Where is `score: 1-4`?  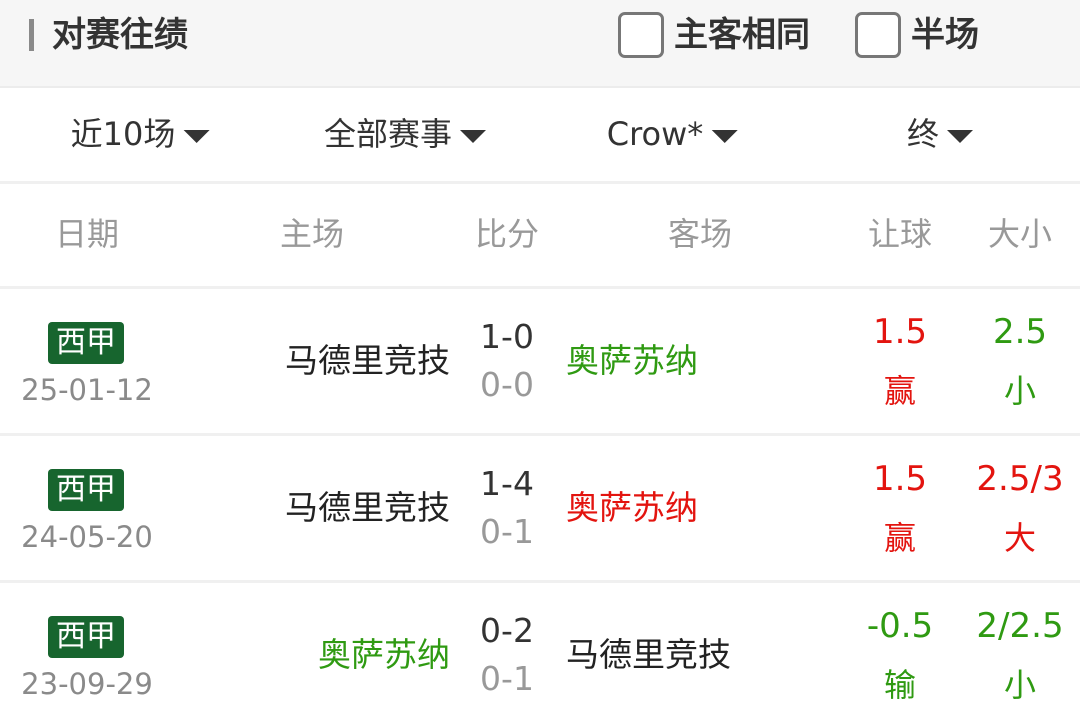
score: 1-4 is located at coordinates (507, 483).